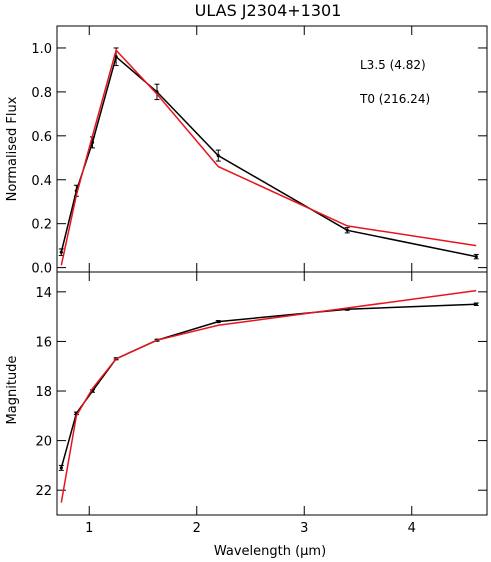 The width and height of the screenshot is (491, 562). What do you see at coordinates (304, 528) in the screenshot?
I see `x-tick-label: 3` at bounding box center [304, 528].